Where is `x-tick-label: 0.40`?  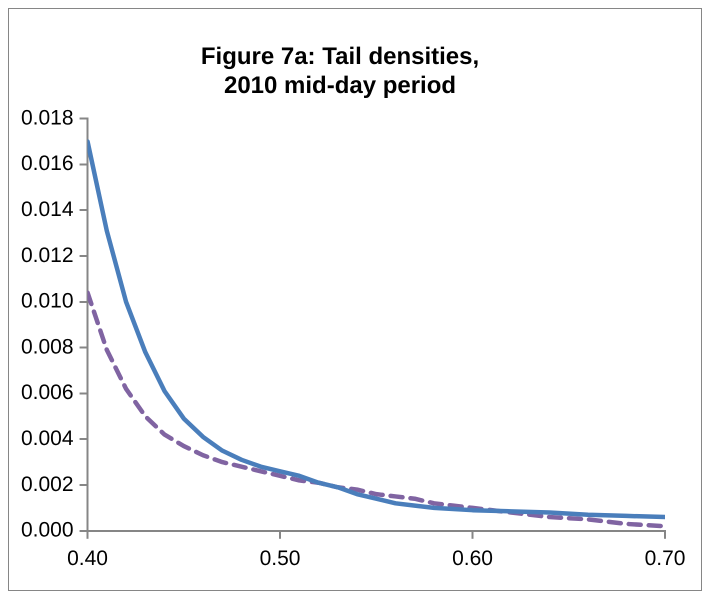
x-tick-label: 0.40 is located at coordinates (87, 558).